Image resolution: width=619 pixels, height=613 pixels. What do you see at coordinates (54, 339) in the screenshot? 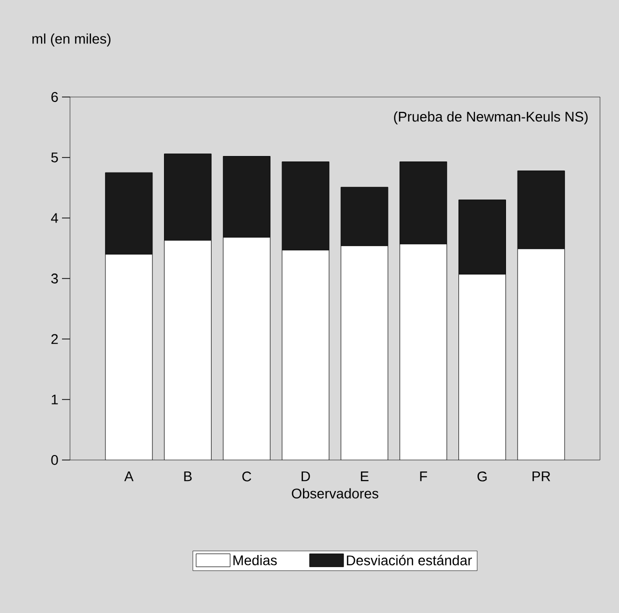
I see `y-tick-label: 2` at bounding box center [54, 339].